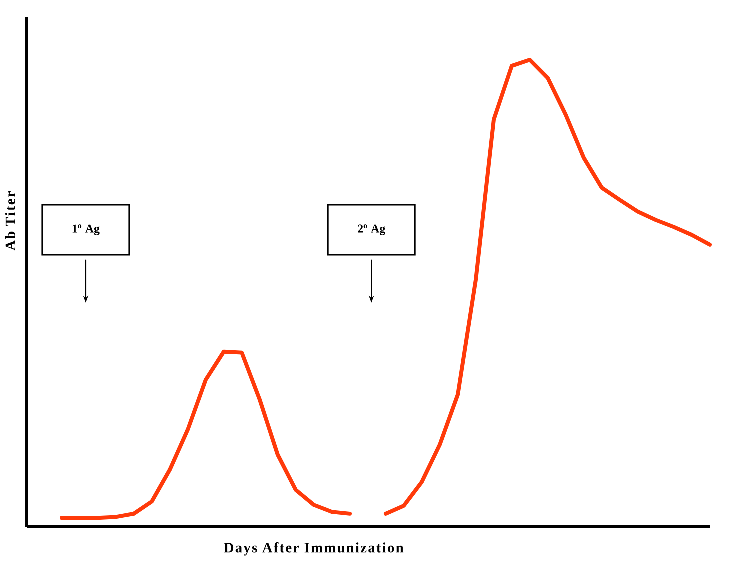 This screenshot has width=749, height=577. What do you see at coordinates (86, 230) in the screenshot?
I see `annotation: 1$^{o}$ Ag` at bounding box center [86, 230].